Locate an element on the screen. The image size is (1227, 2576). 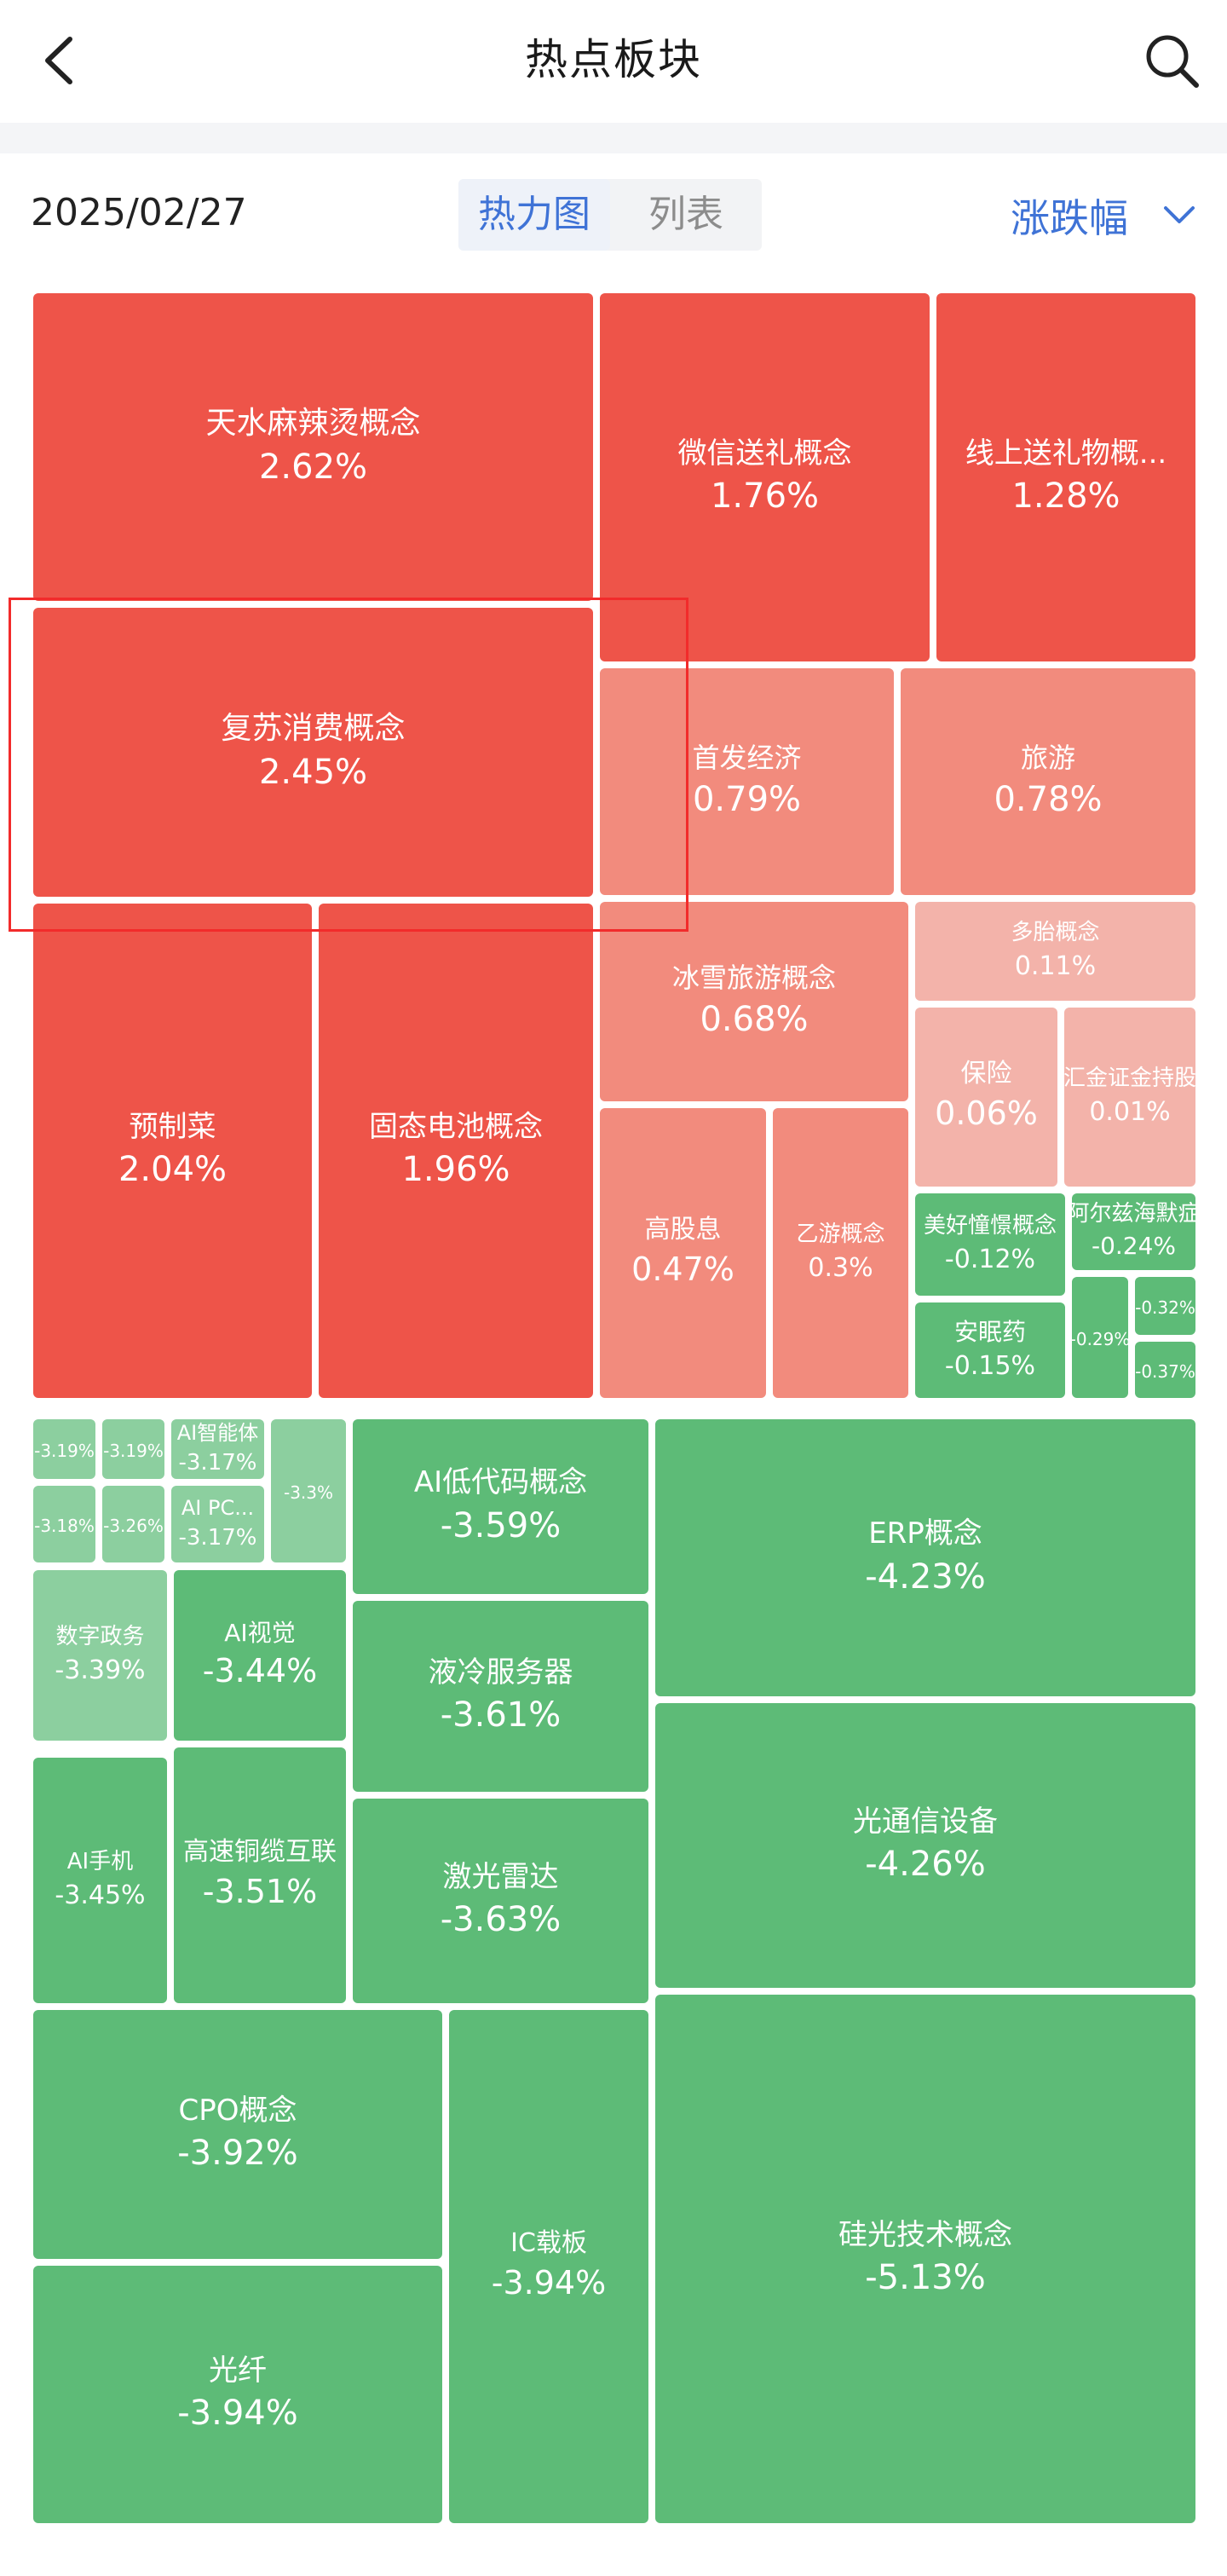
sector-tile: ERP概念 -4.23% is located at coordinates (925, 1557).